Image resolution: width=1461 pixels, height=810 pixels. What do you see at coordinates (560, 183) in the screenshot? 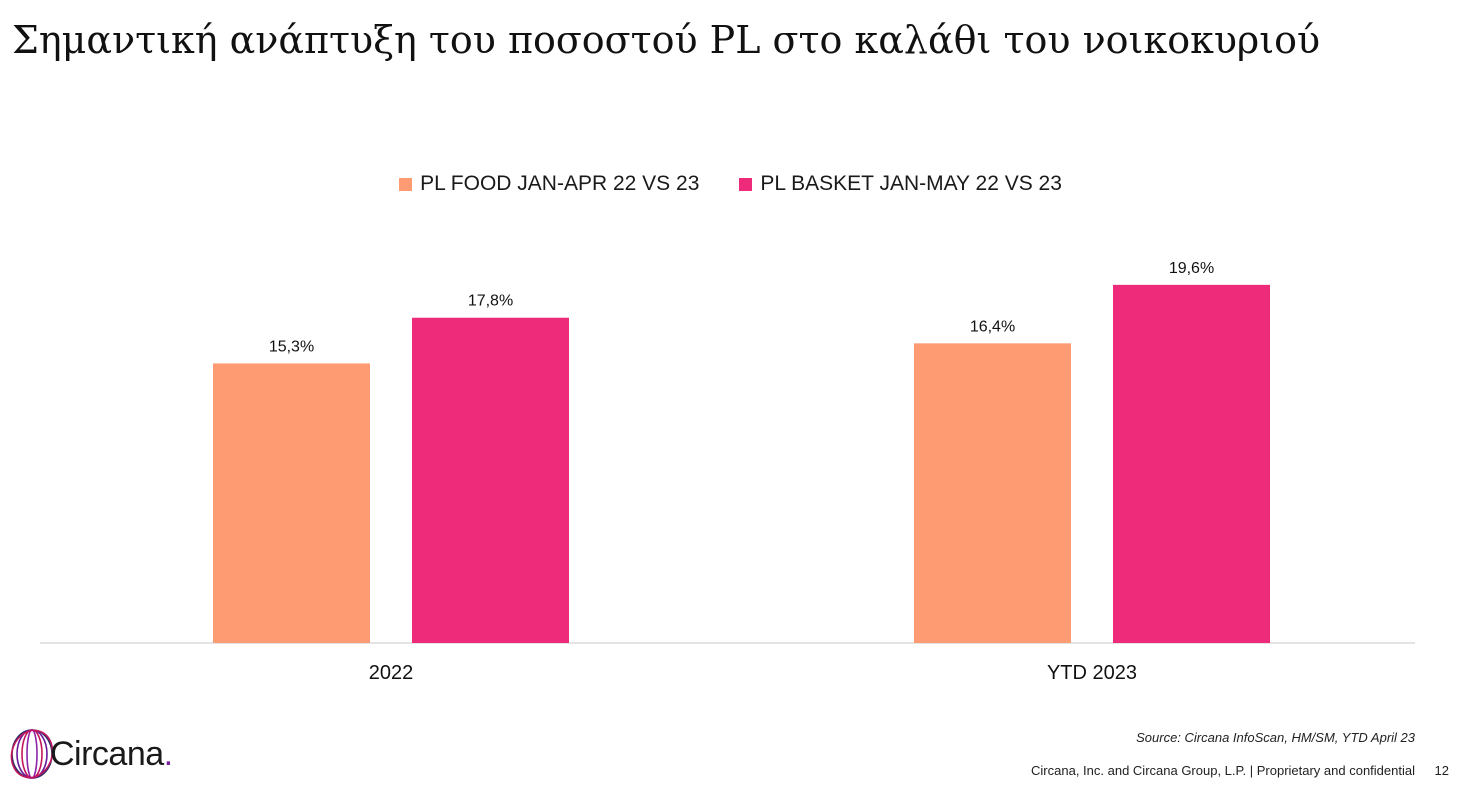
I see `legend-label-food: PL FOOD JAN-APR 22 VS 23` at bounding box center [560, 183].